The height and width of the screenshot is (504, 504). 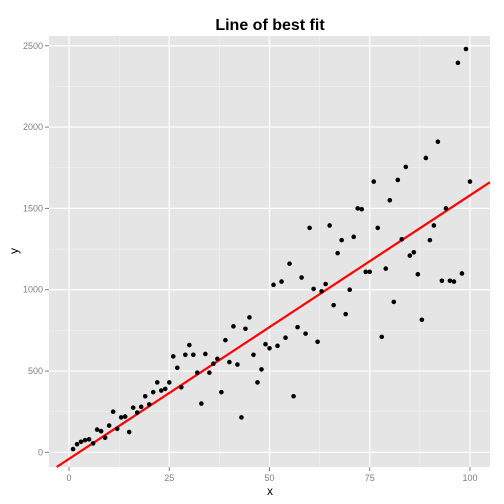 What do you see at coordinates (370, 478) in the screenshot?
I see `x-tick-label: 75` at bounding box center [370, 478].